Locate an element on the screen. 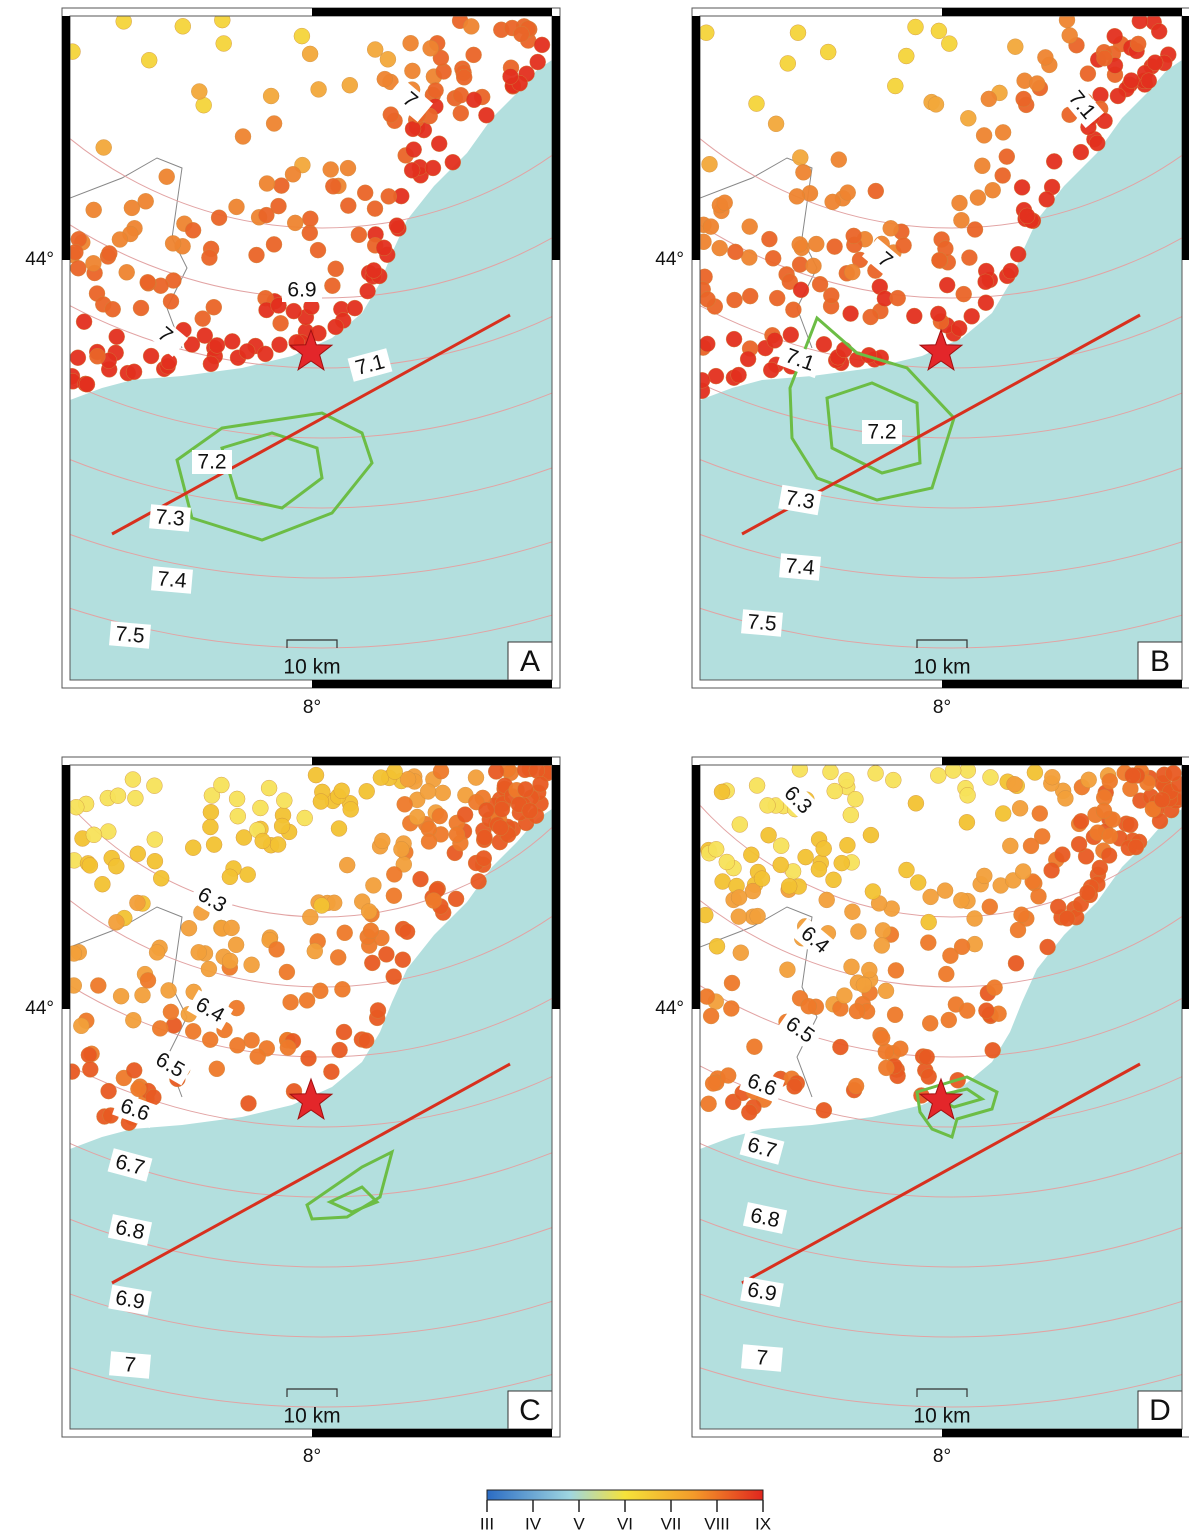  contour-label-text: 7 is located at coordinates (762, 1358).